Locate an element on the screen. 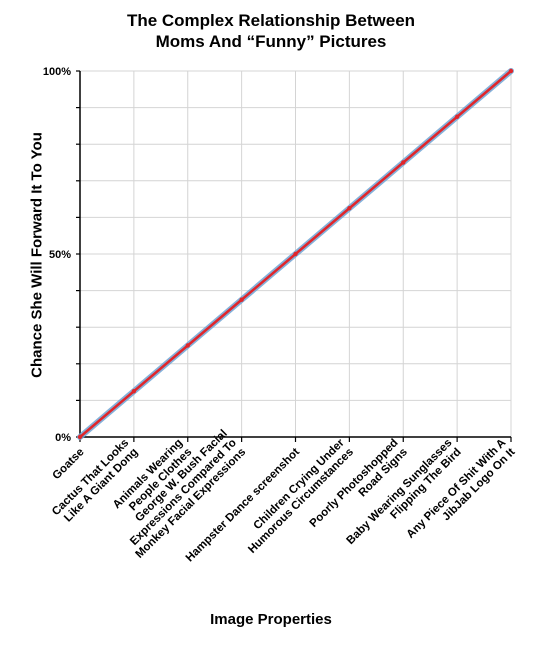 The width and height of the screenshot is (542, 647). x-tick-label-line: Goatse is located at coordinates (69, 464).